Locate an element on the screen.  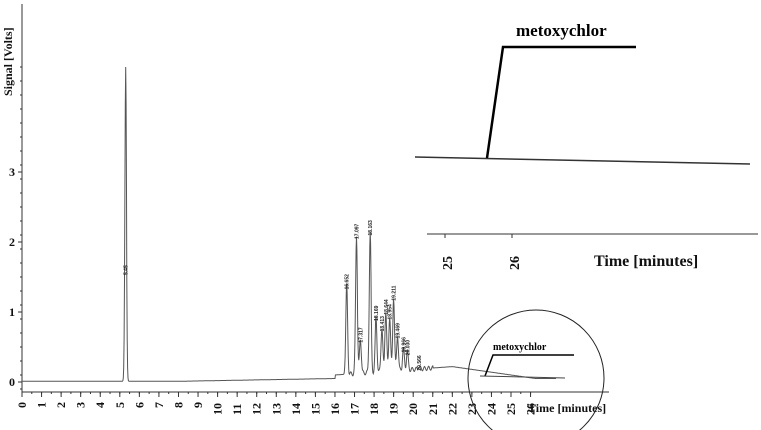
x-tick-label: 10 is located at coordinates (218, 409).